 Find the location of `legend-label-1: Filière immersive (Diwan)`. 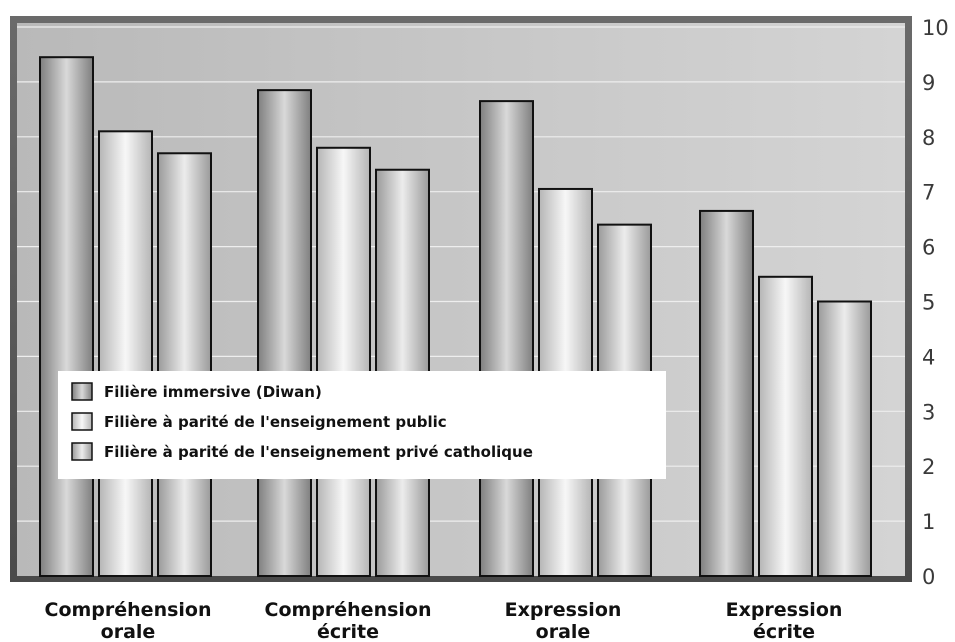

legend-label-1: Filière immersive (Diwan) is located at coordinates (213, 392).